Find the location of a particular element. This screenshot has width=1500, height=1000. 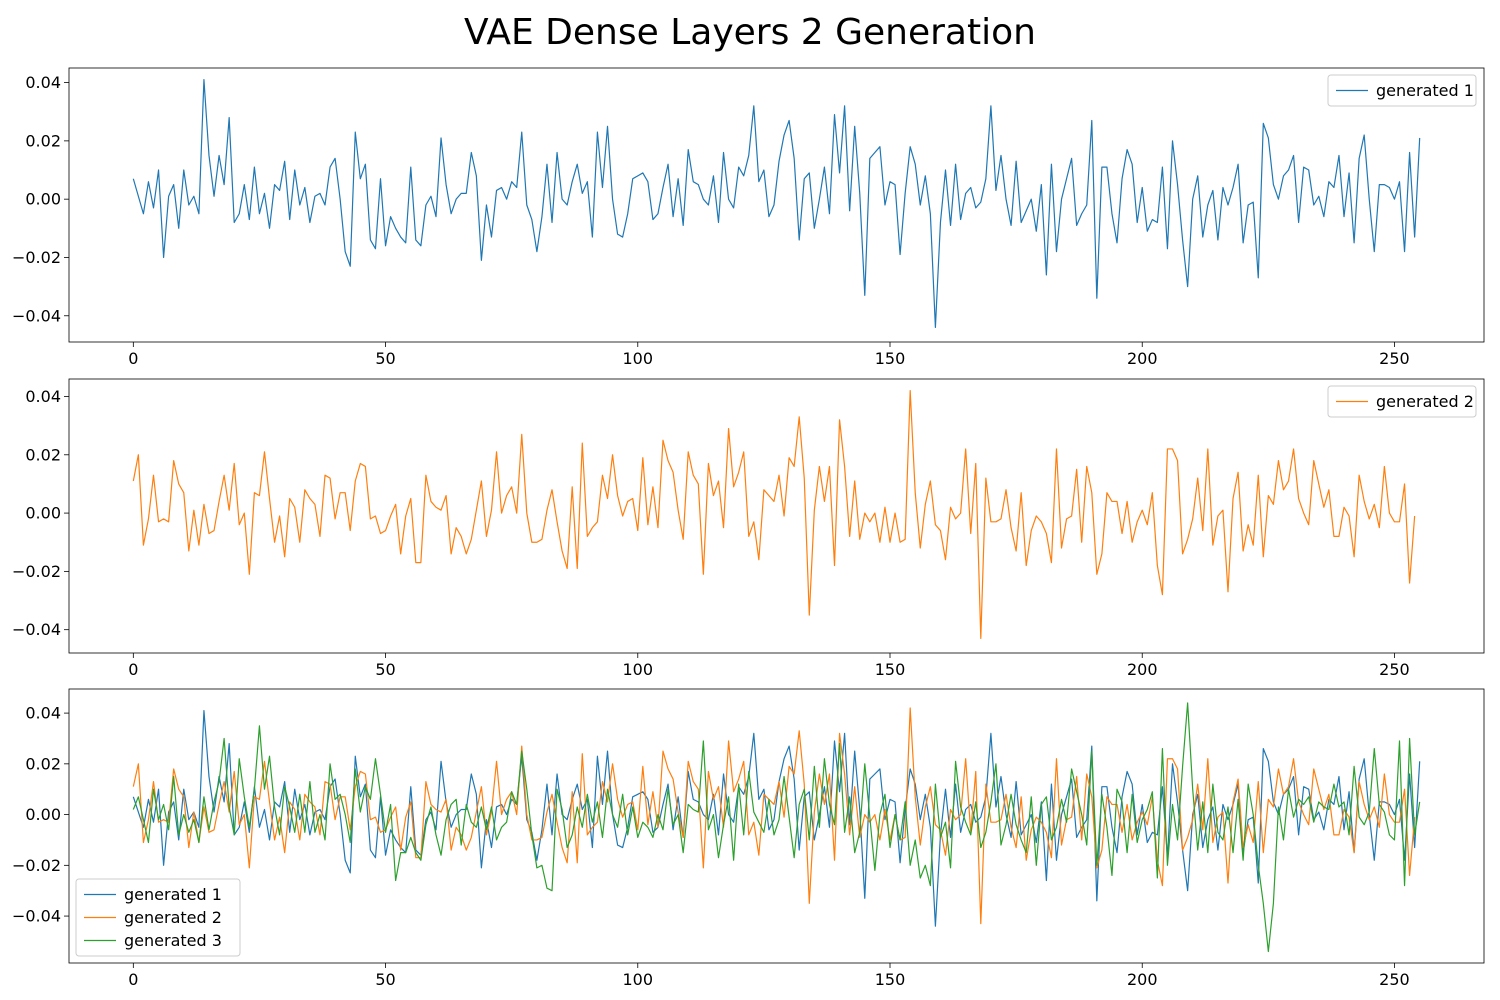

legend: generated 2 is located at coordinates (1402, 401).